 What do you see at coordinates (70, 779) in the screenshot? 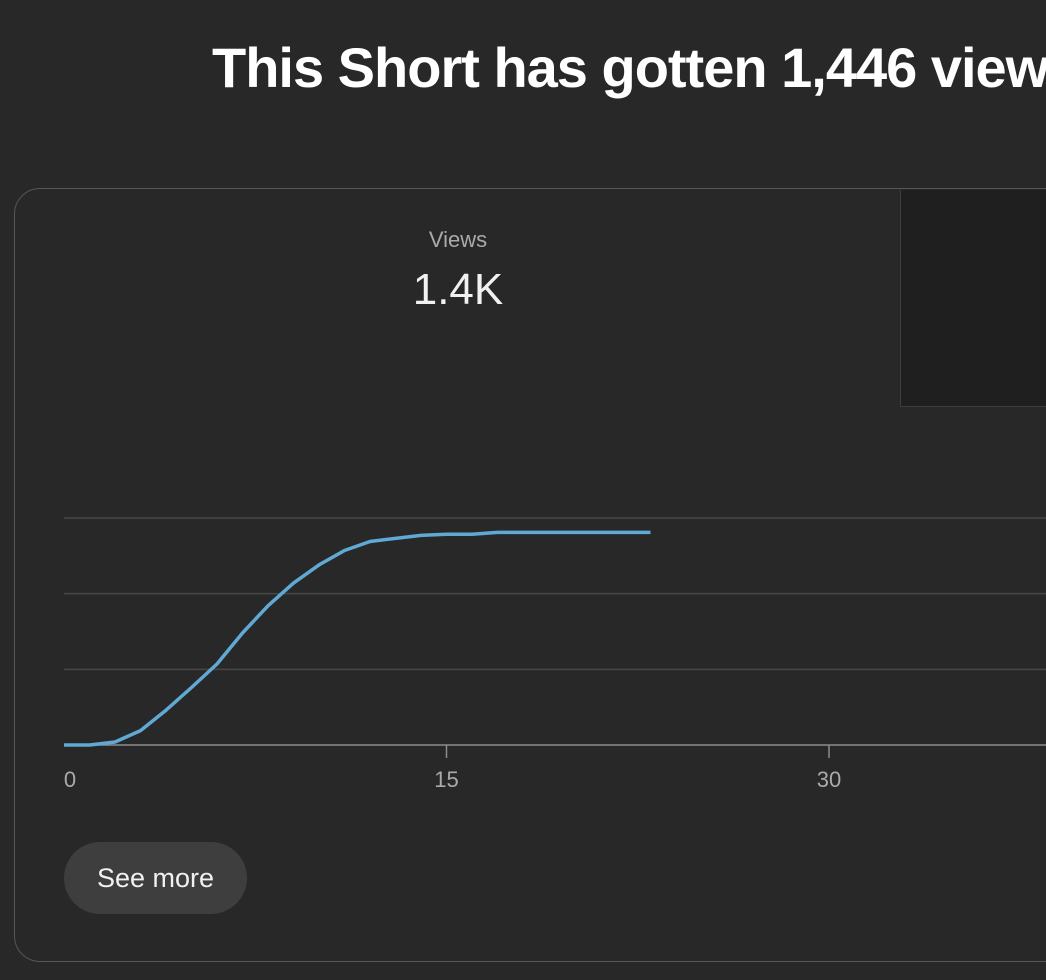
I see `x-tick-label: 0` at bounding box center [70, 779].